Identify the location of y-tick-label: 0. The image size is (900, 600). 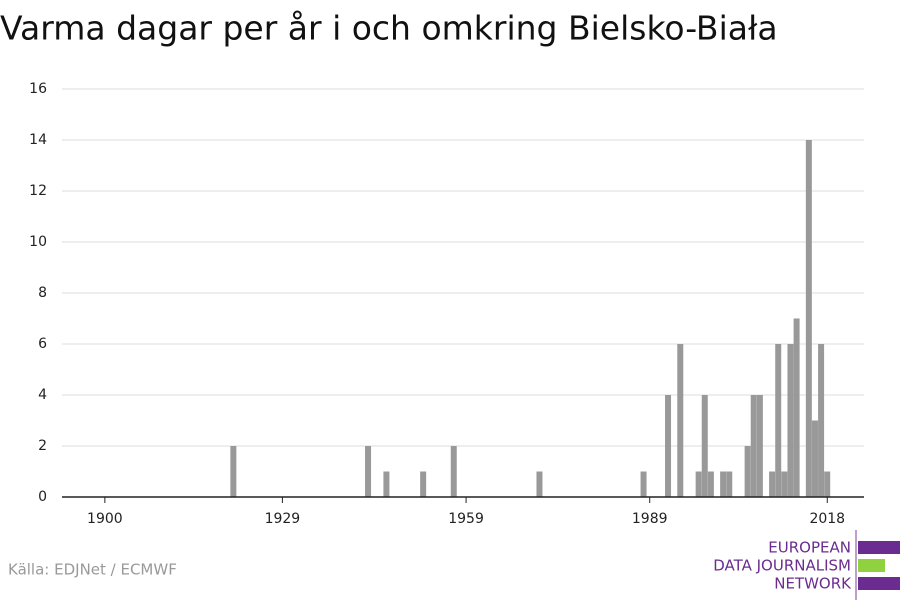
(42, 497).